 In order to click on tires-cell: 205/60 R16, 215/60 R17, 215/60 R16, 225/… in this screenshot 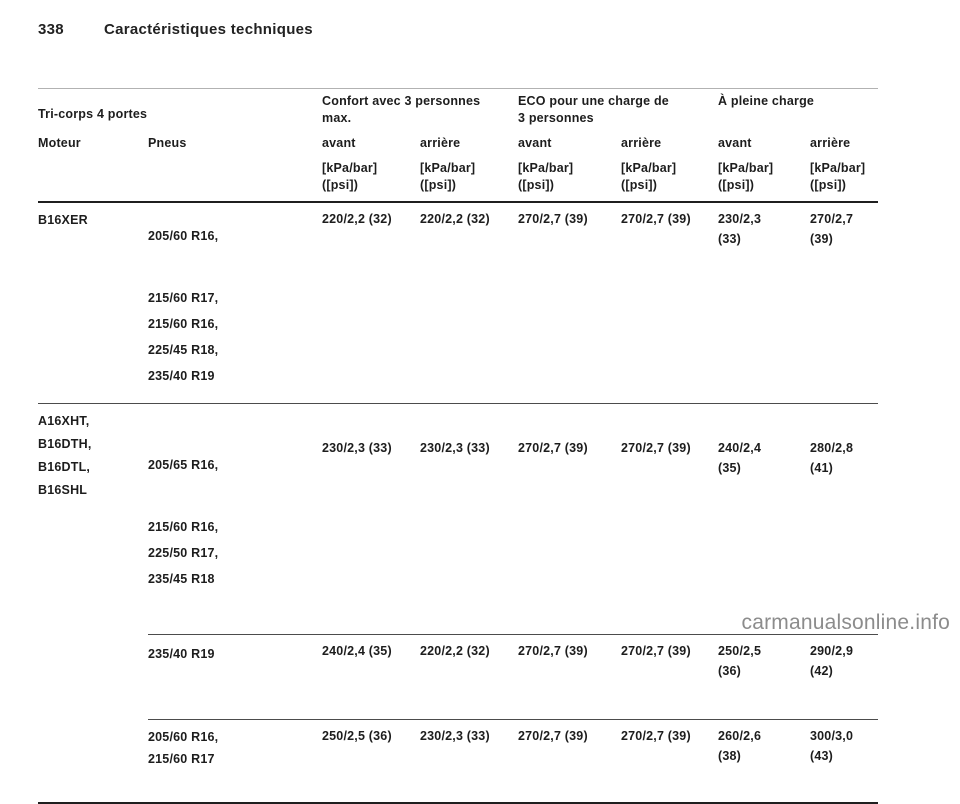, I will do `click(235, 303)`.